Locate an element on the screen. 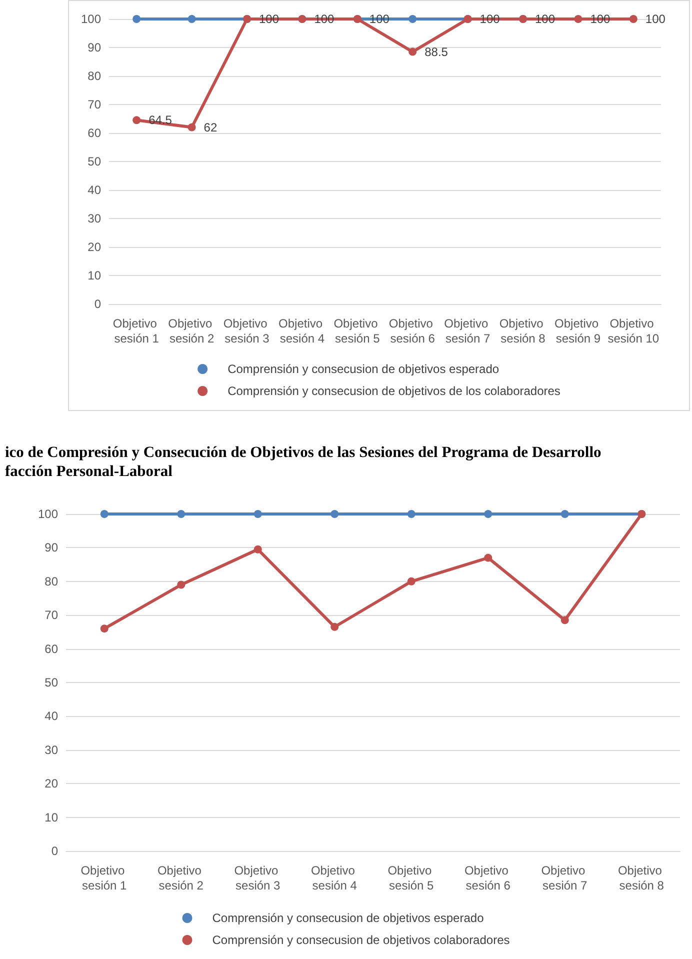 The height and width of the screenshot is (959, 692). x-tick-label: Objetivo sesión 10 is located at coordinates (634, 331).